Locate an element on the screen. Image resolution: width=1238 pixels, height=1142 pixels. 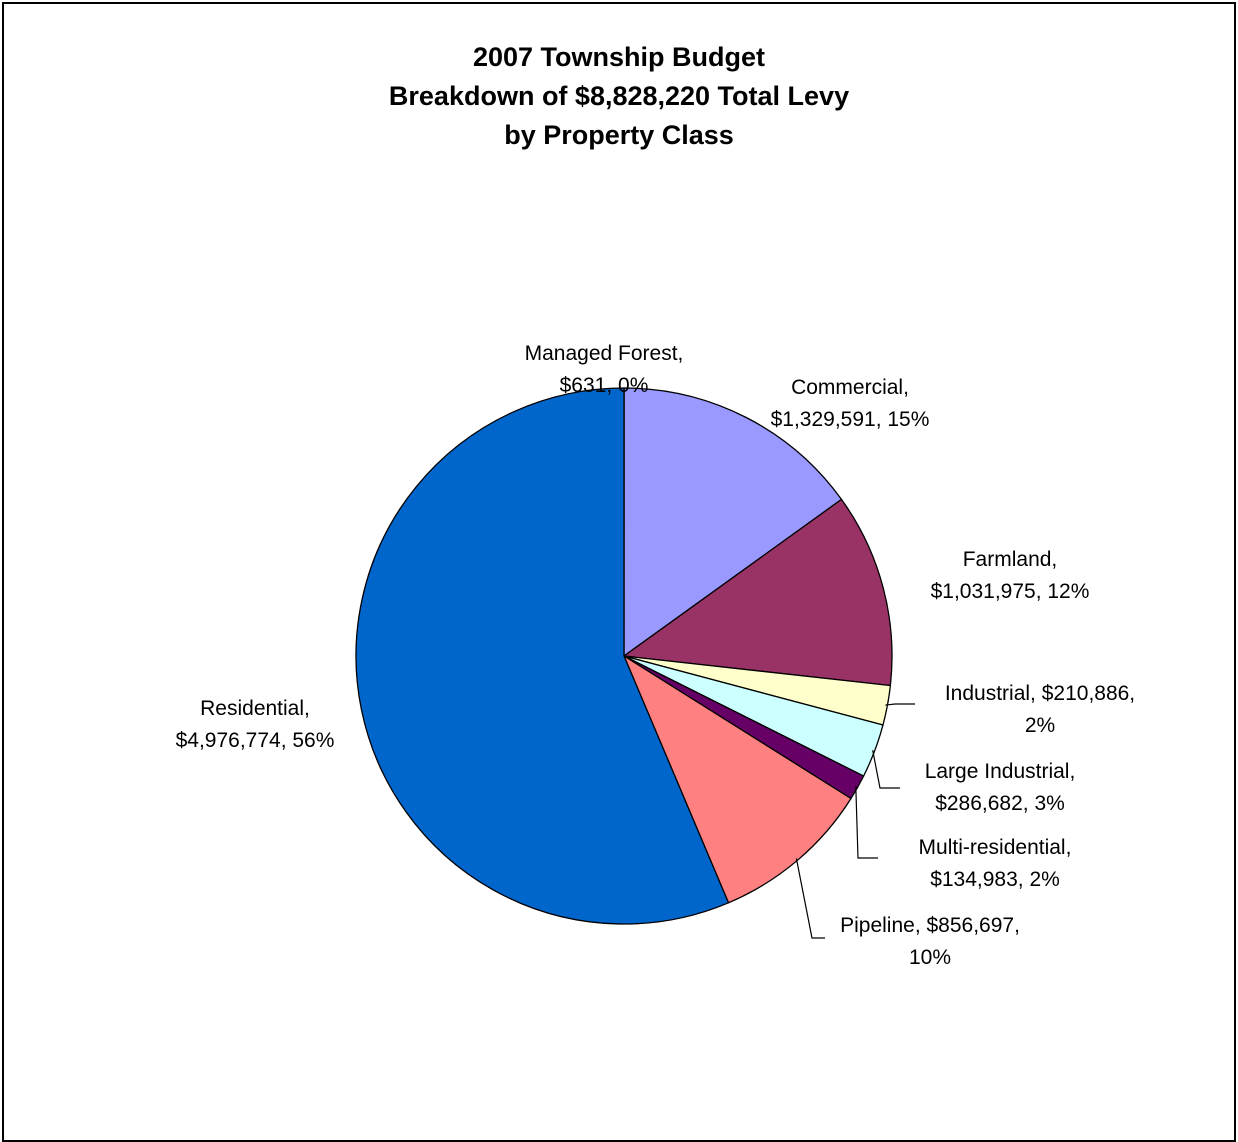
leader-line-large-industrial is located at coordinates (886, 769).